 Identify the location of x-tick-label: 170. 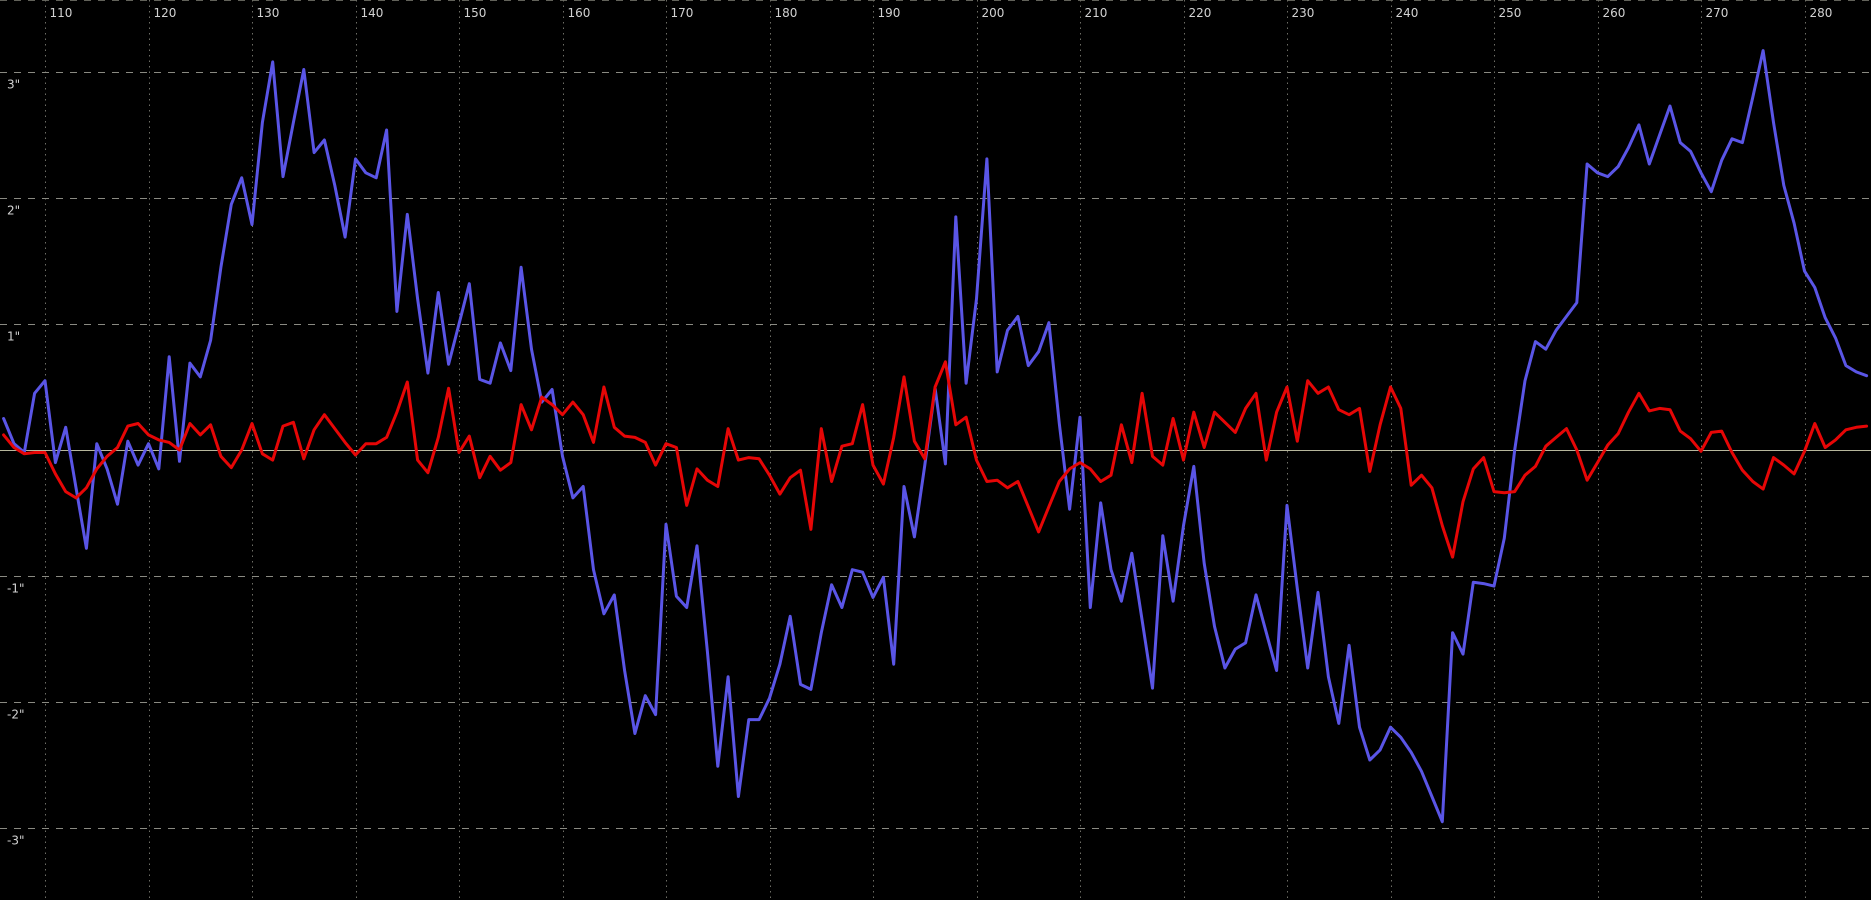
(682, 13).